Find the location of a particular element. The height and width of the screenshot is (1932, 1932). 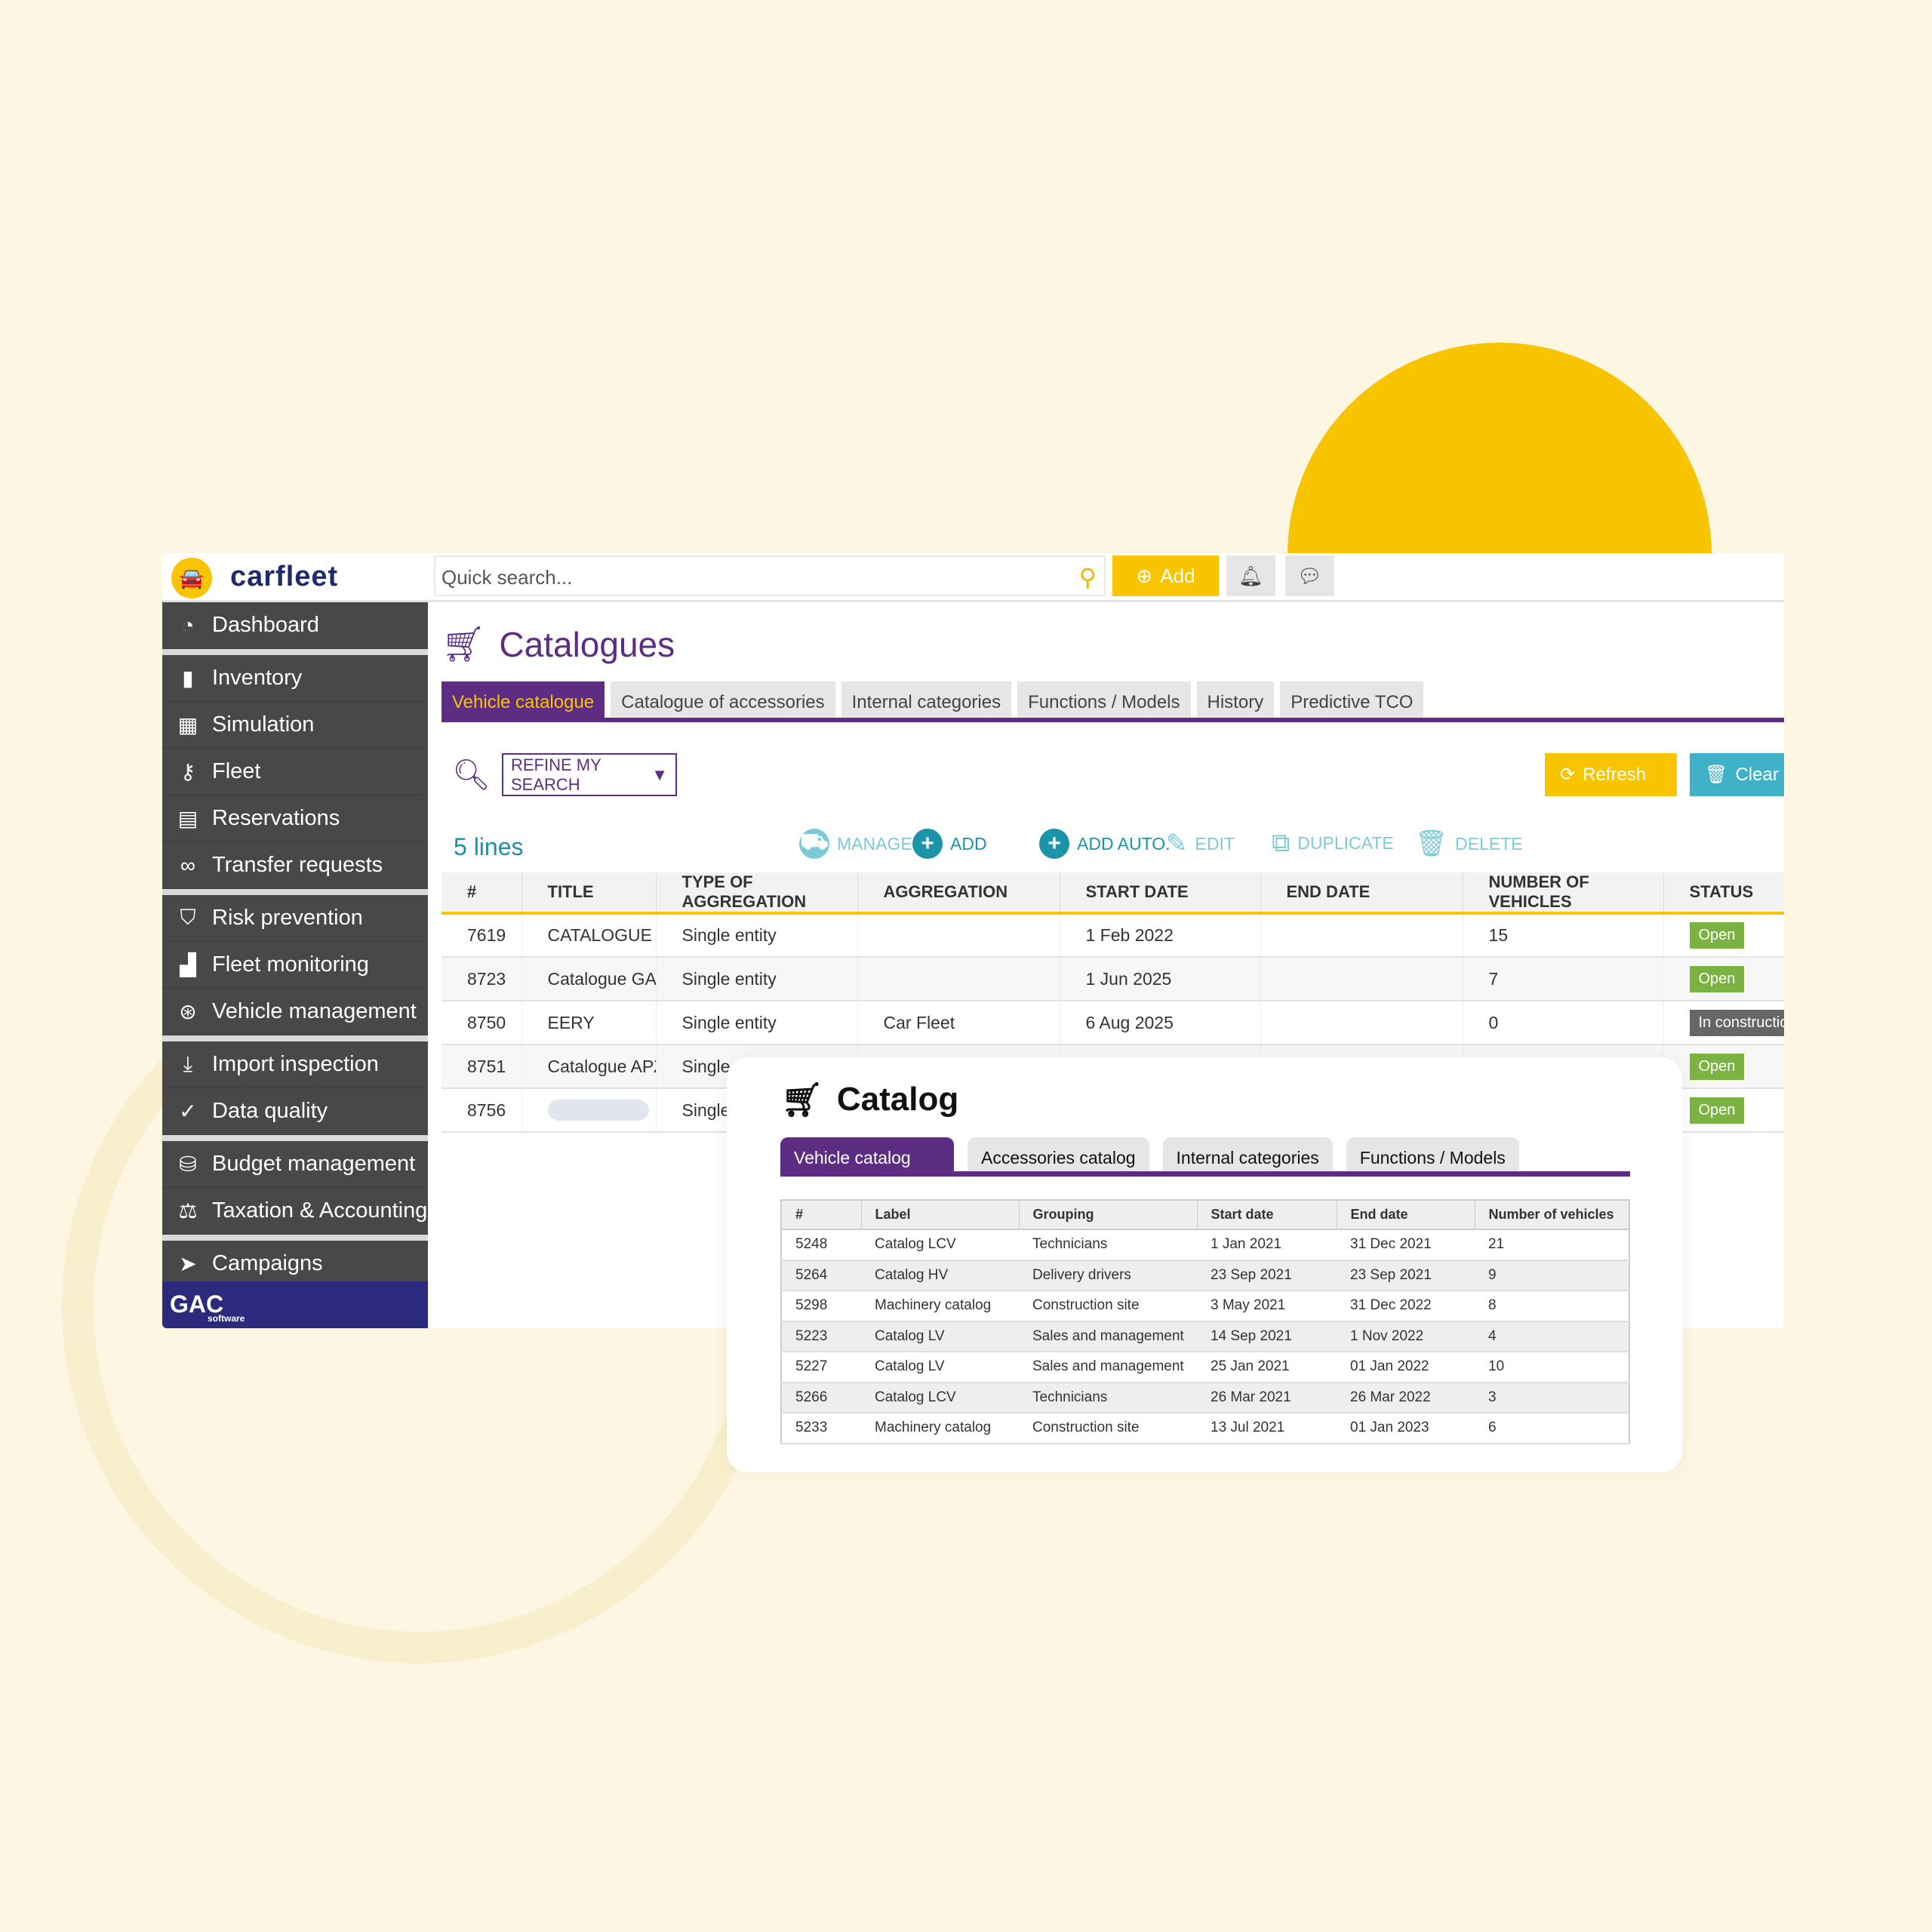

refresh-button: ⟳ Refresh is located at coordinates (1611, 774).